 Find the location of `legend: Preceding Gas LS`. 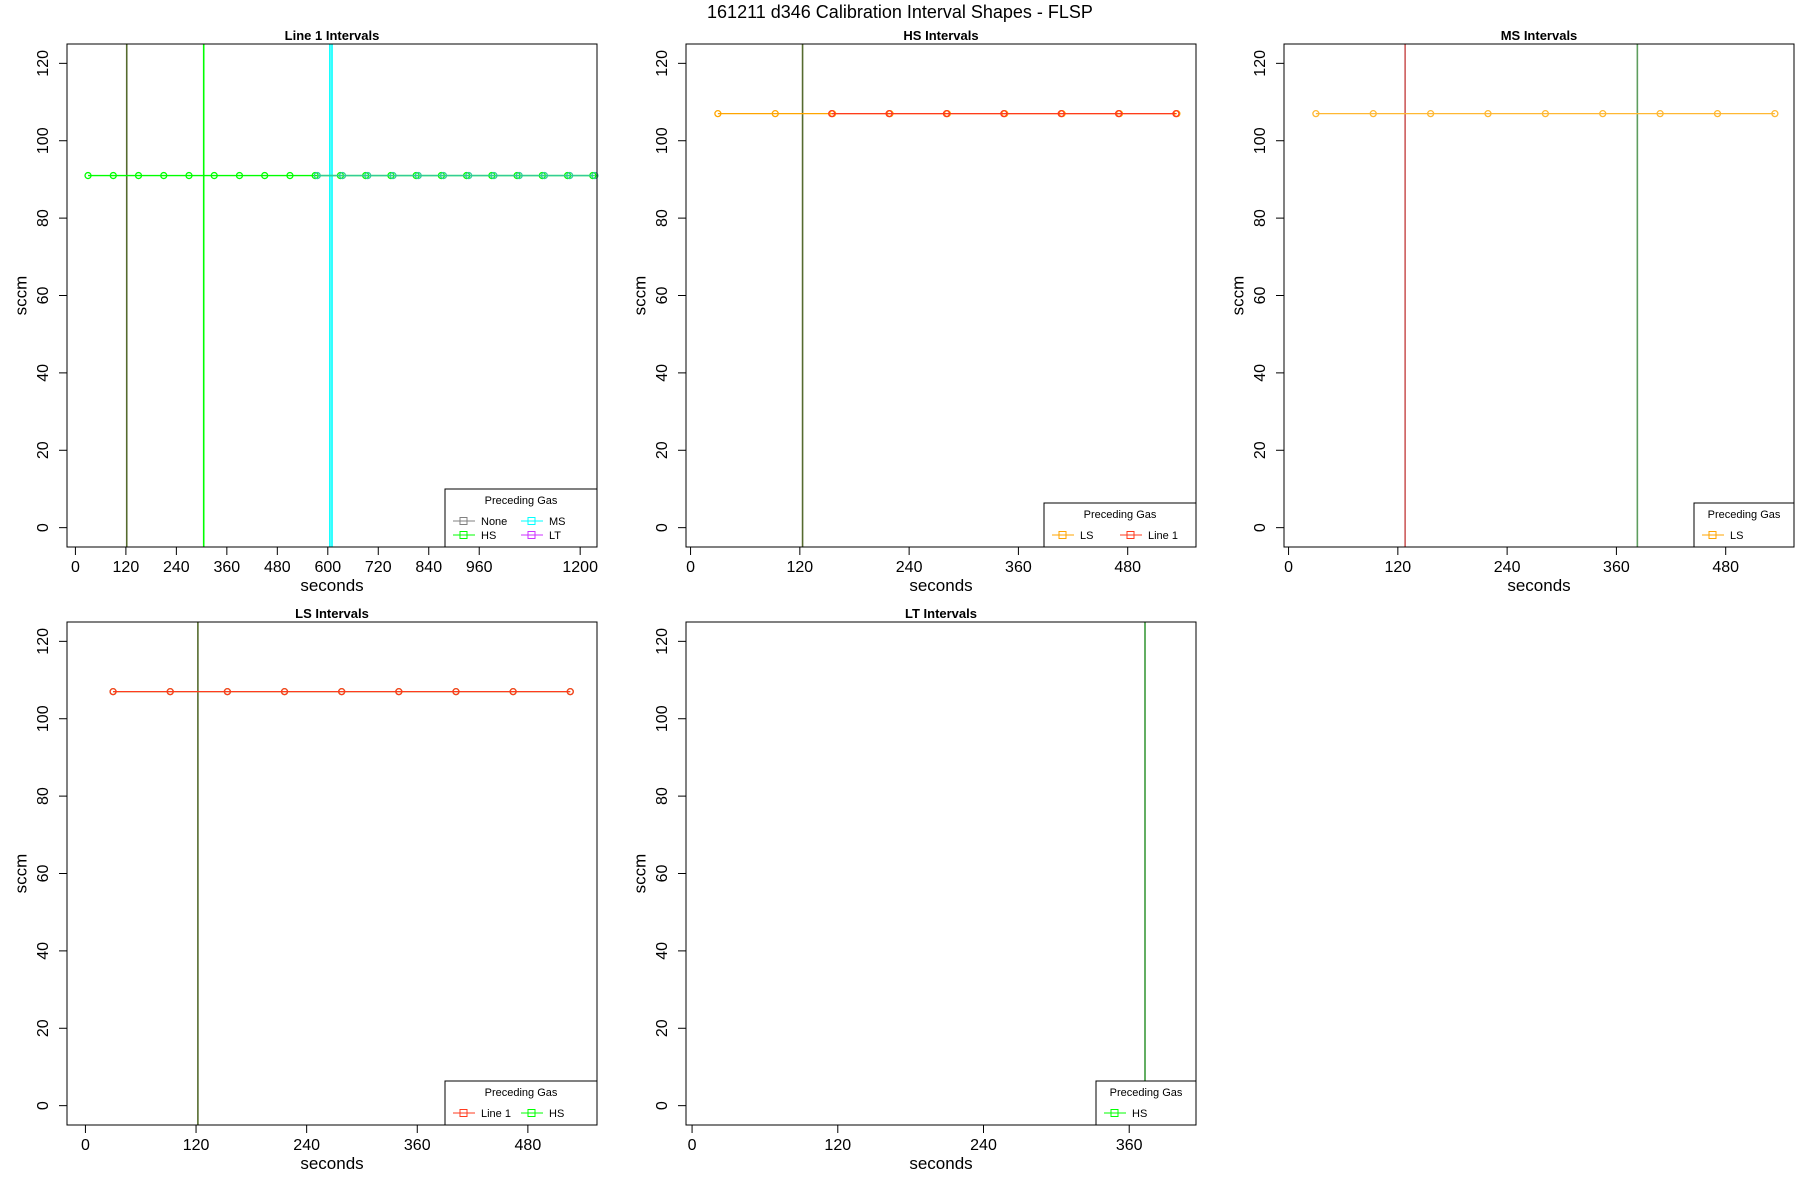

legend: Preceding Gas LS is located at coordinates (1744, 525).